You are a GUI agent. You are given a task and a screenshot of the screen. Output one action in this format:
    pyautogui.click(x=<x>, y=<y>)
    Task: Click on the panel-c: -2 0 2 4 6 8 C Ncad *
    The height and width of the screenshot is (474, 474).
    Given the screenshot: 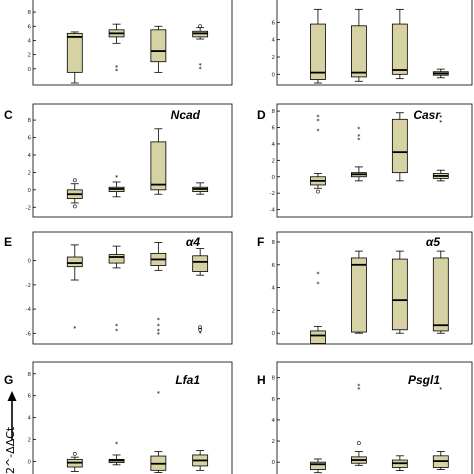 What is the action you would take?
    pyautogui.click(x=118, y=160)
    